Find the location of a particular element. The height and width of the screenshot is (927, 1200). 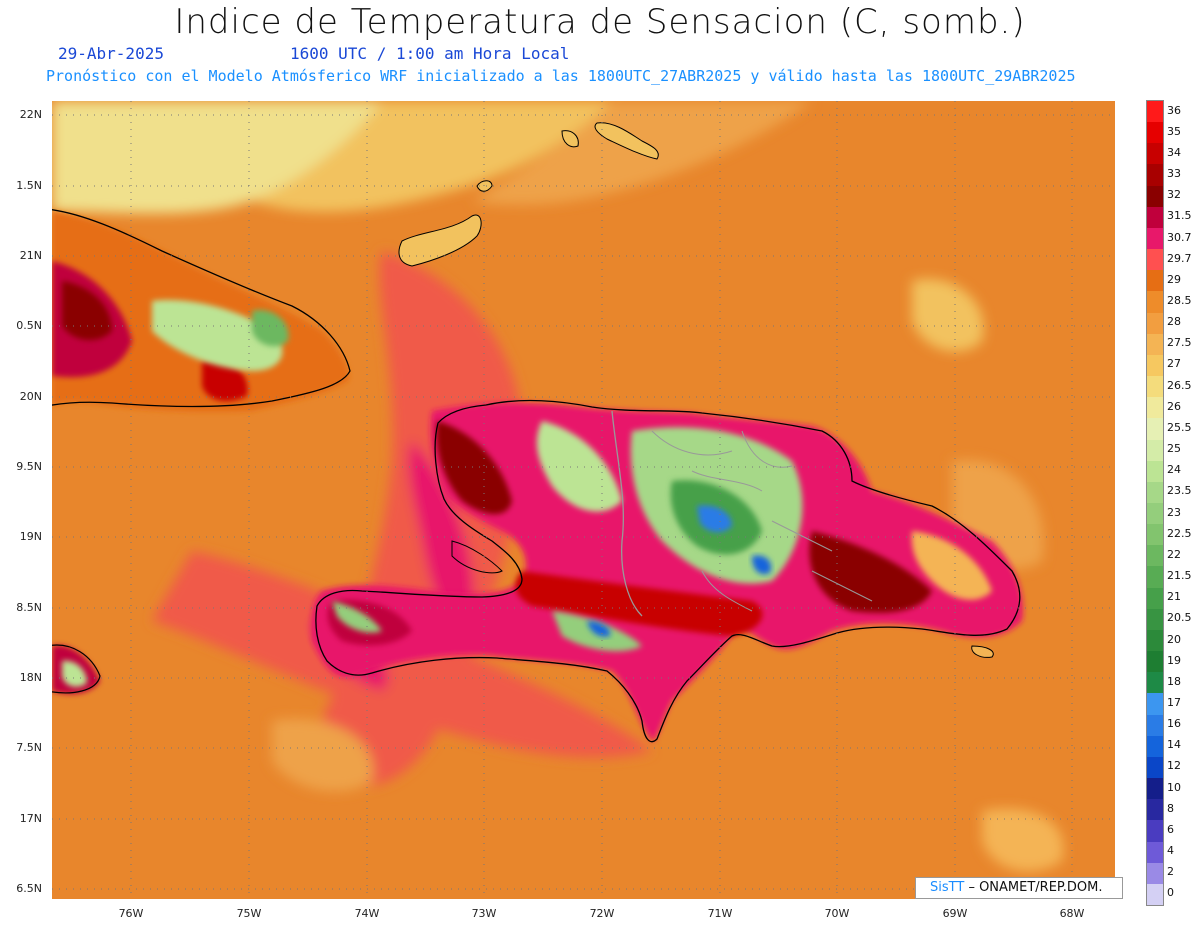

colorbar-label: 32 is located at coordinates (1174, 195).